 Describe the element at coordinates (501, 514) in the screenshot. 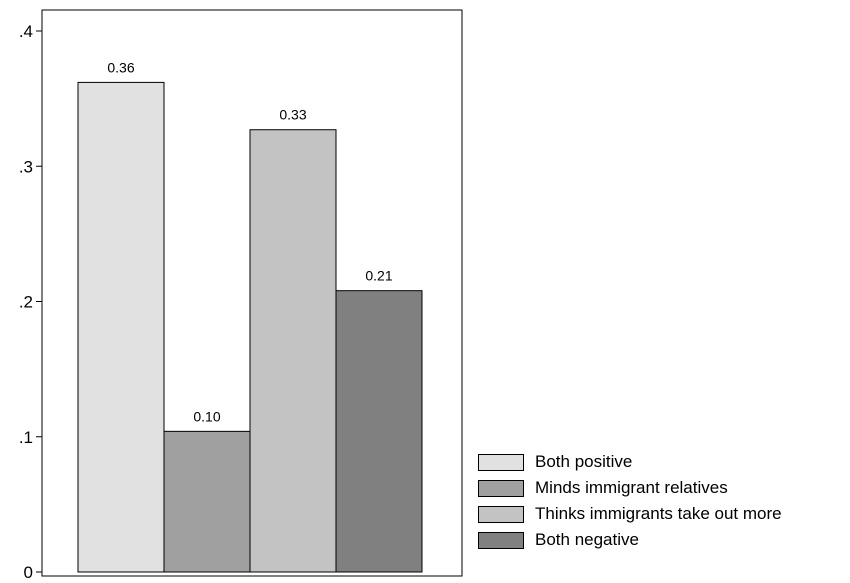

I see `legend-swatch-thinks-immigrants-take-out-more` at that location.